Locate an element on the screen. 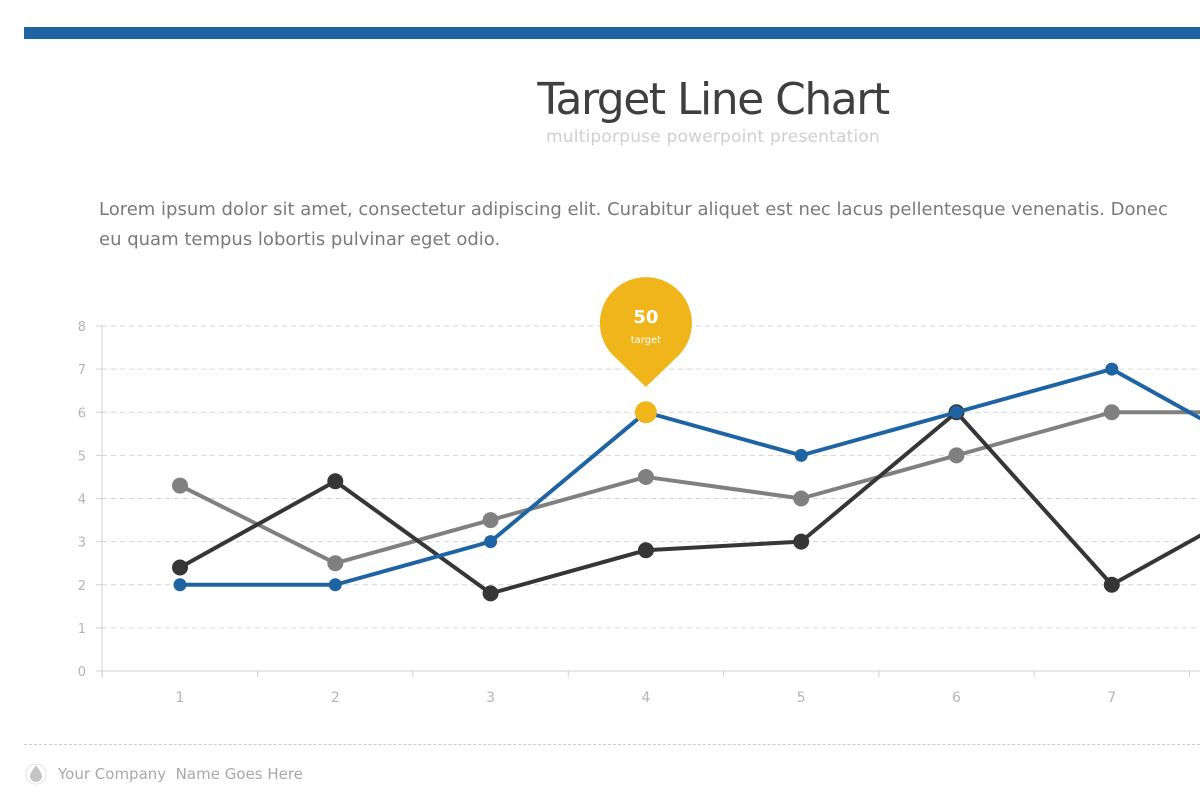 The width and height of the screenshot is (1200, 800). y-tick-label-6: 6 is located at coordinates (82, 413).